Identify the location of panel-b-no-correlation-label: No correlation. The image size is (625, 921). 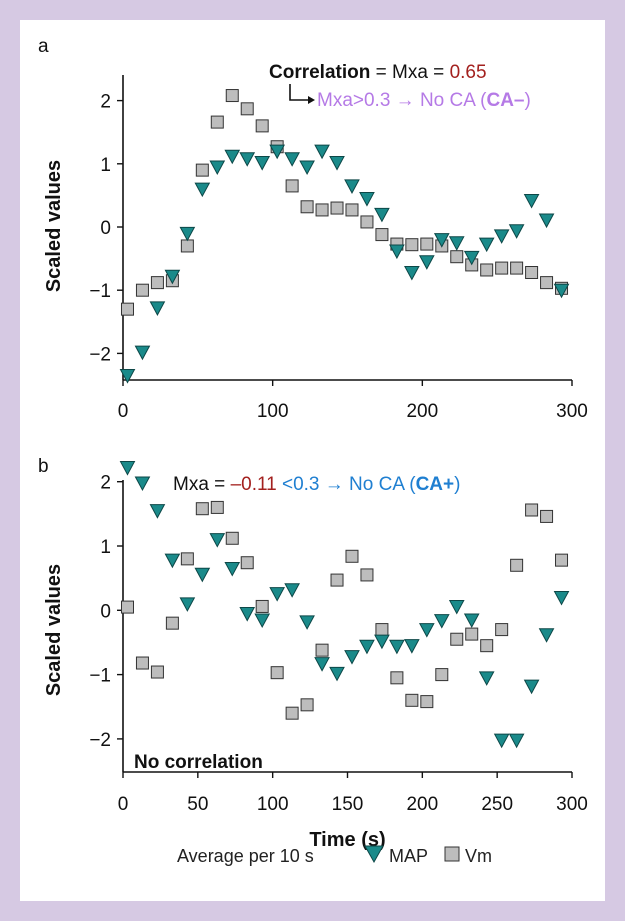
(198, 762).